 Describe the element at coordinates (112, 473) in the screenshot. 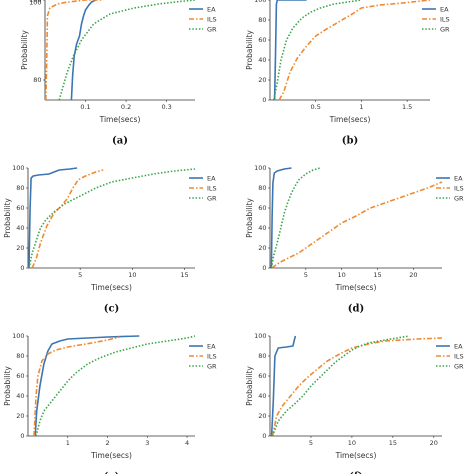

I see `panel-caption: (e)` at that location.